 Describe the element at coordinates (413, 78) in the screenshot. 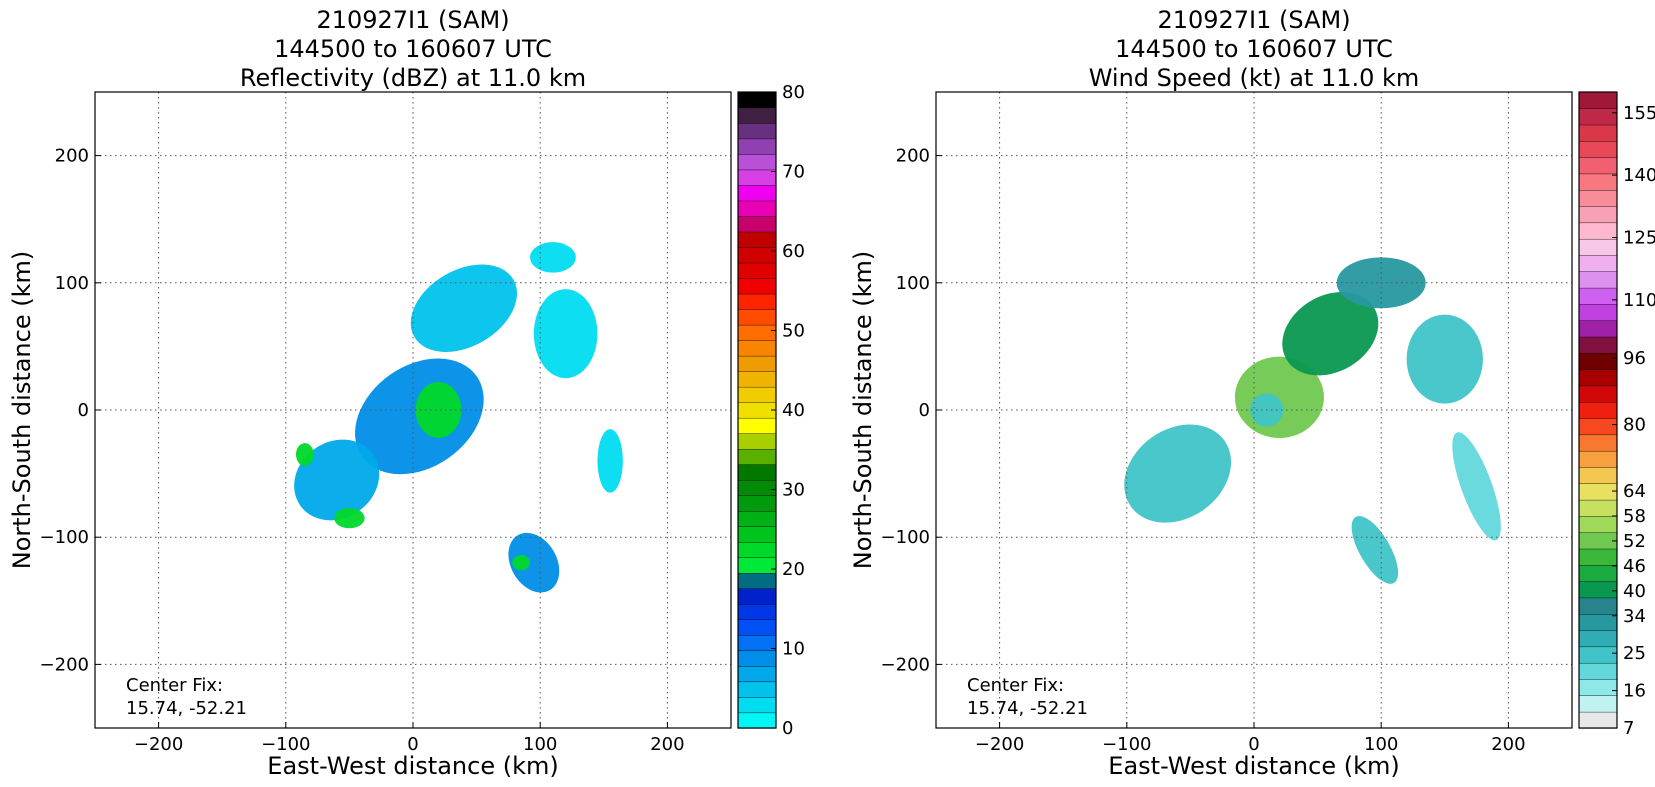

I see `chart-title-line-3: Reflectivity (dBZ) at 11.0 km` at that location.